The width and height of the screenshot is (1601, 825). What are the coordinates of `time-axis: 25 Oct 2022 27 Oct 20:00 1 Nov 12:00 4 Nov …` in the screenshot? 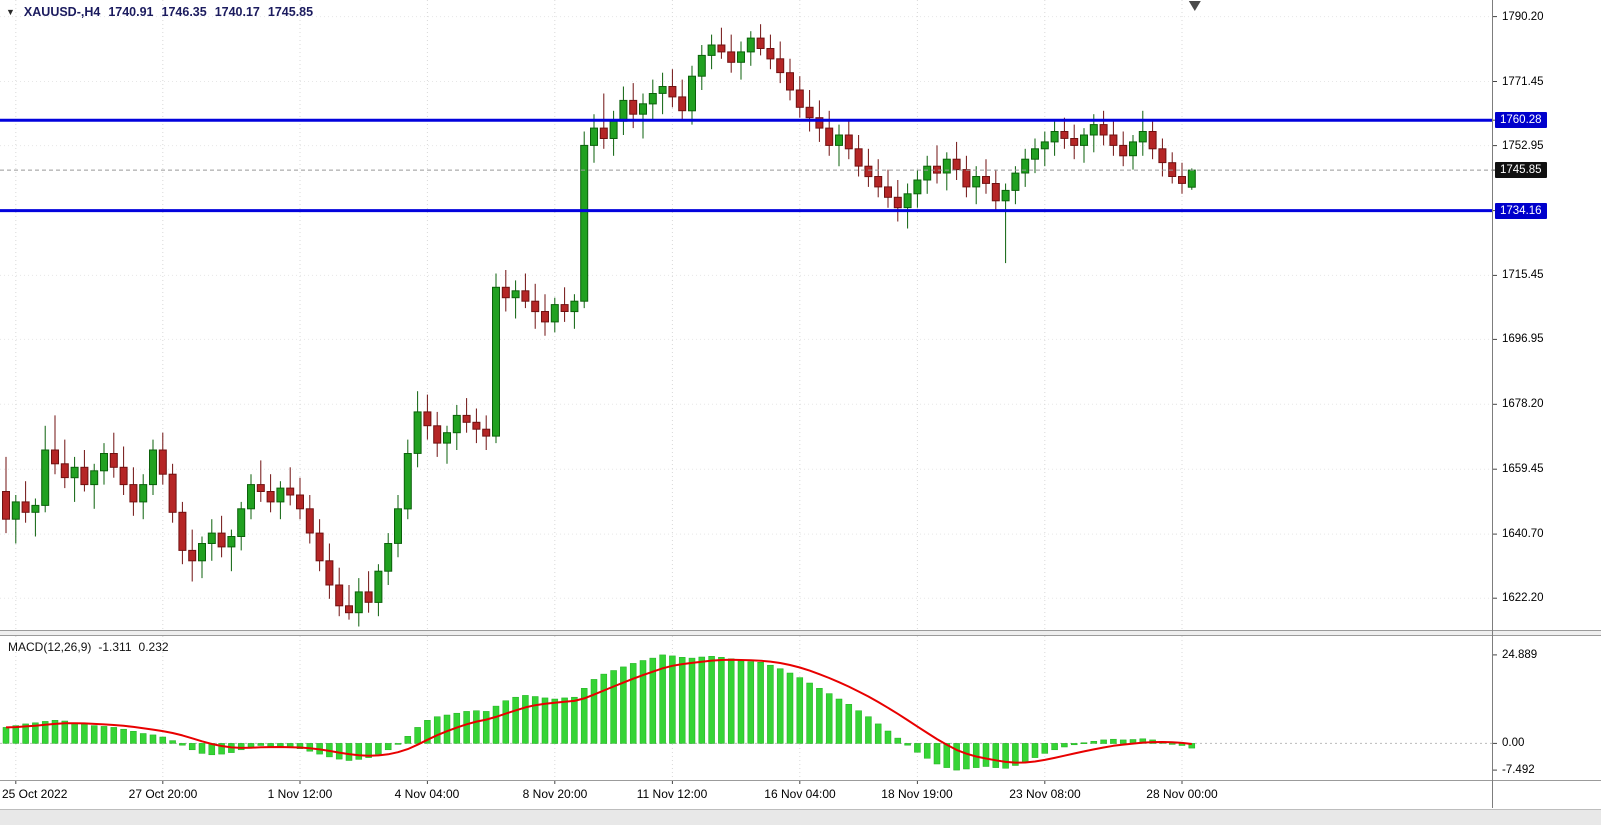 It's located at (746, 794).